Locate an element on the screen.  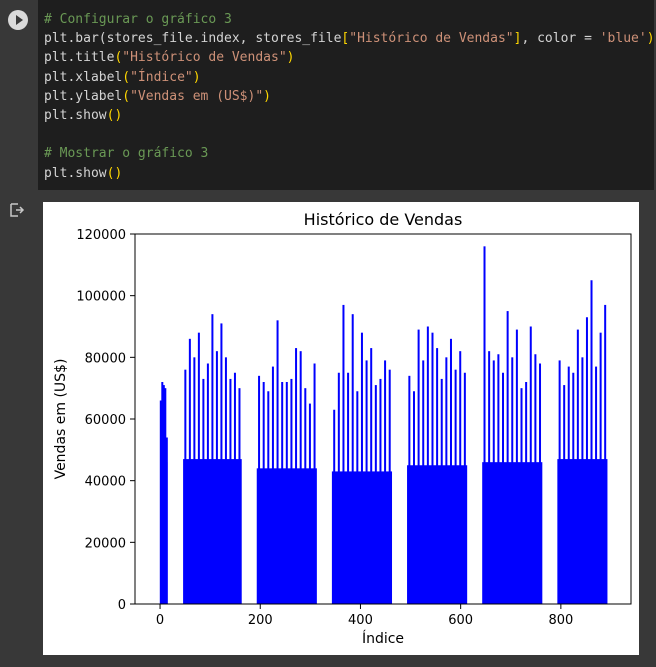
x-axis-label: Índice is located at coordinates (383, 638).